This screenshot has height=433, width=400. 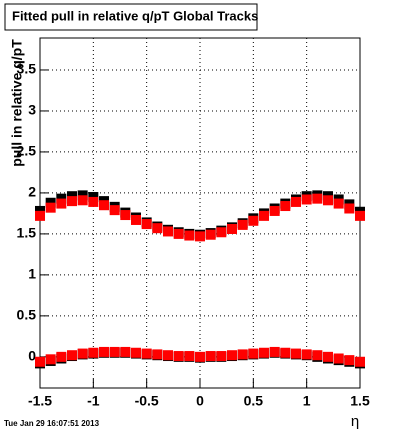 What do you see at coordinates (17, 103) in the screenshot?
I see `y-axis-label: pull in relative q/pT` at bounding box center [17, 103].